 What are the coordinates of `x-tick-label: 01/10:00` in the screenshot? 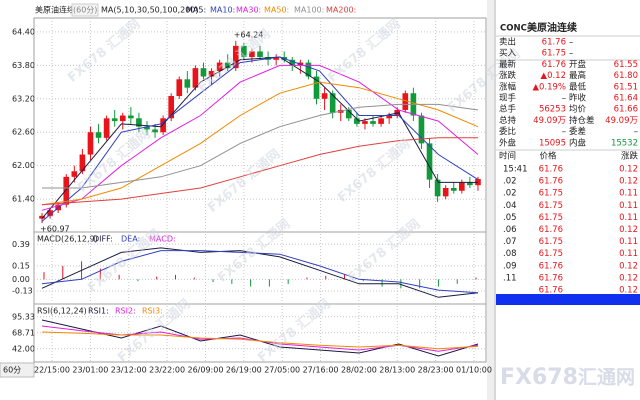 It's located at (474, 370).